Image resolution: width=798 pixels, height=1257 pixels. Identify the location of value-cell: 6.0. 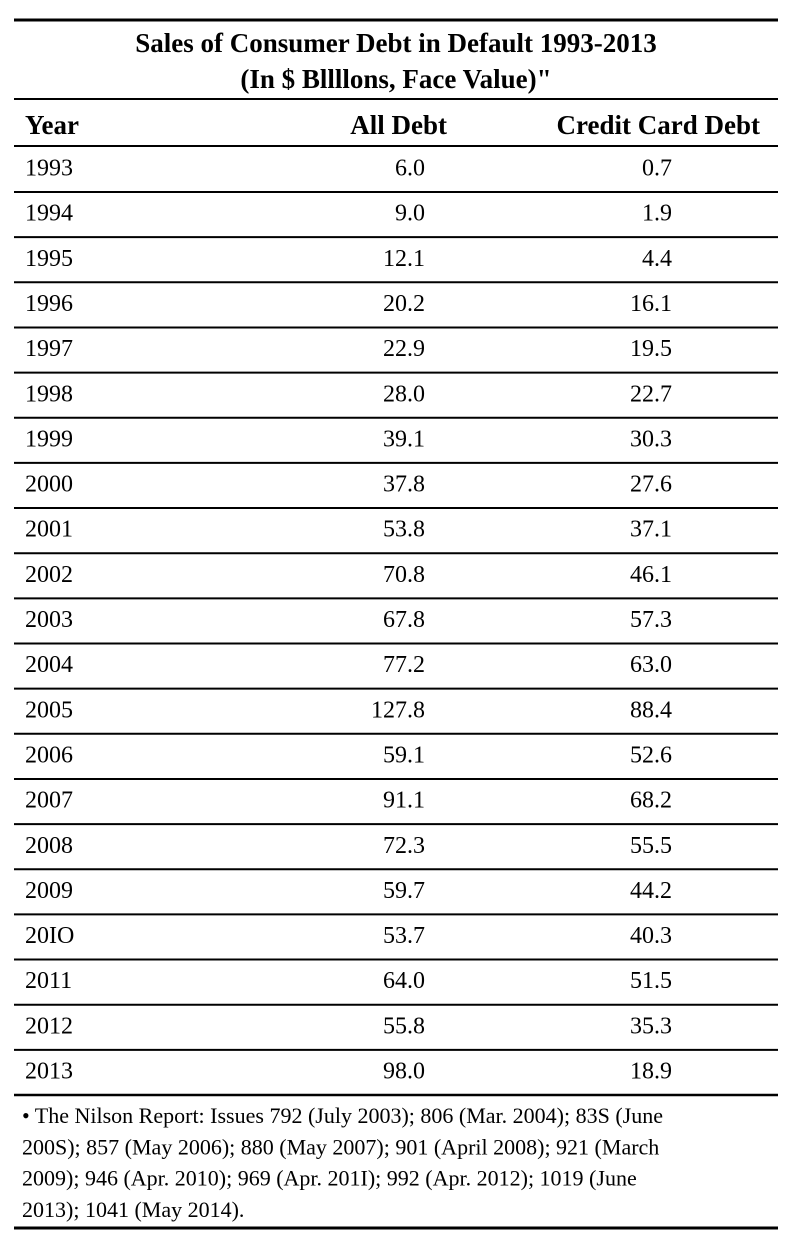
(410, 169).